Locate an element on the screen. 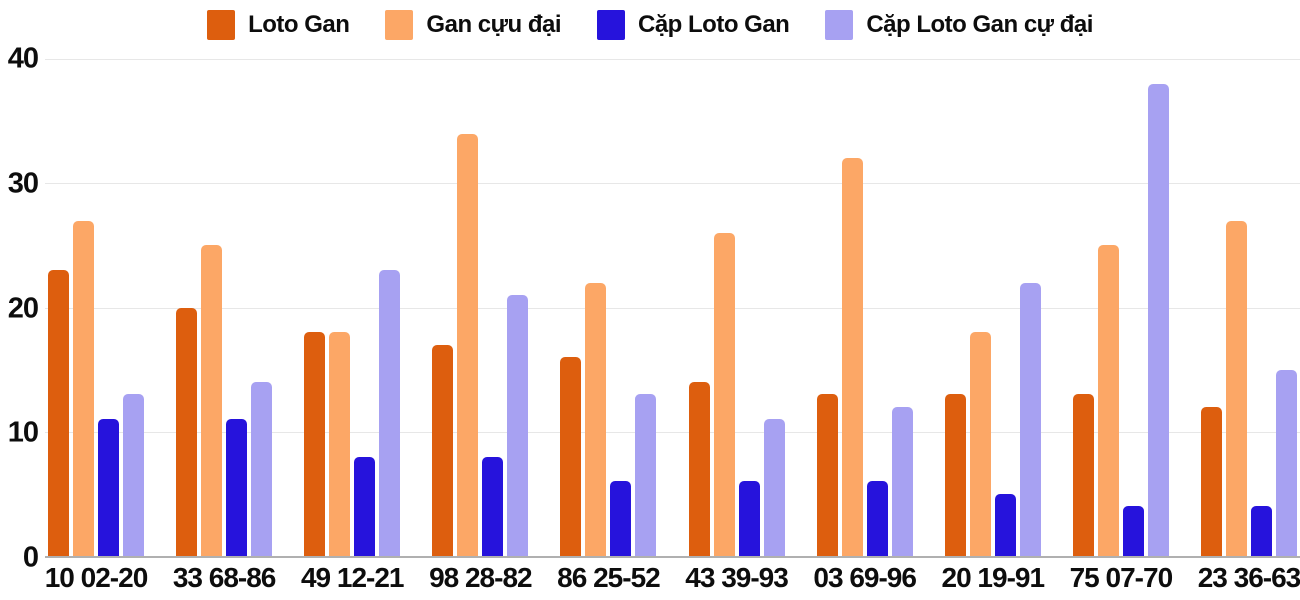  y-tick-label: 30 is located at coordinates (23, 183).